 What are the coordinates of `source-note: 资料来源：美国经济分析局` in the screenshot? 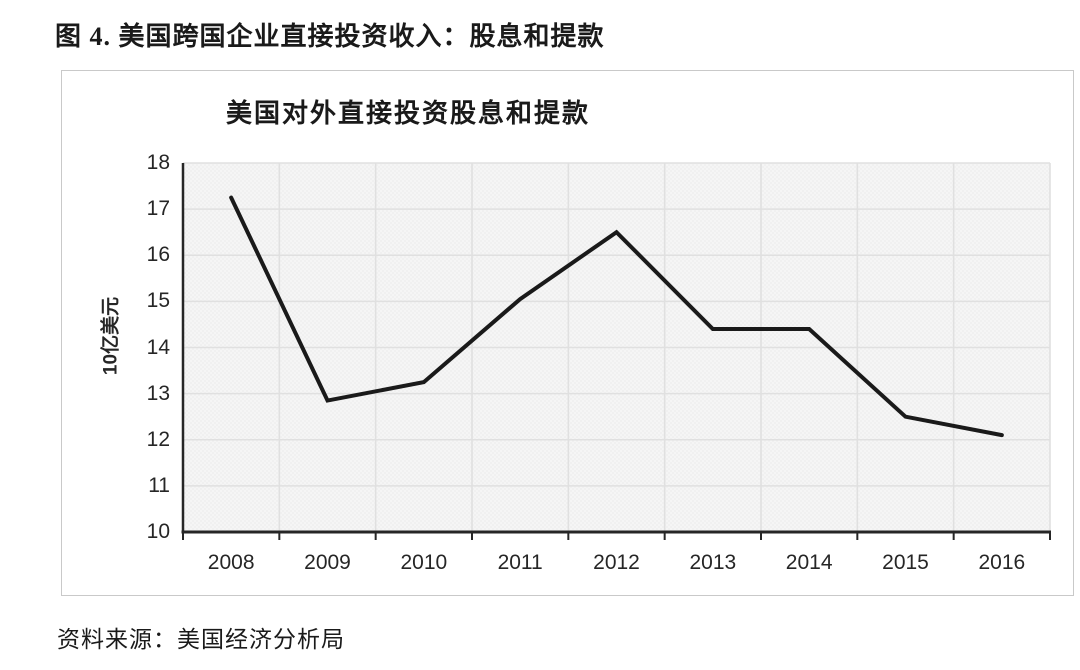 It's located at (201, 639).